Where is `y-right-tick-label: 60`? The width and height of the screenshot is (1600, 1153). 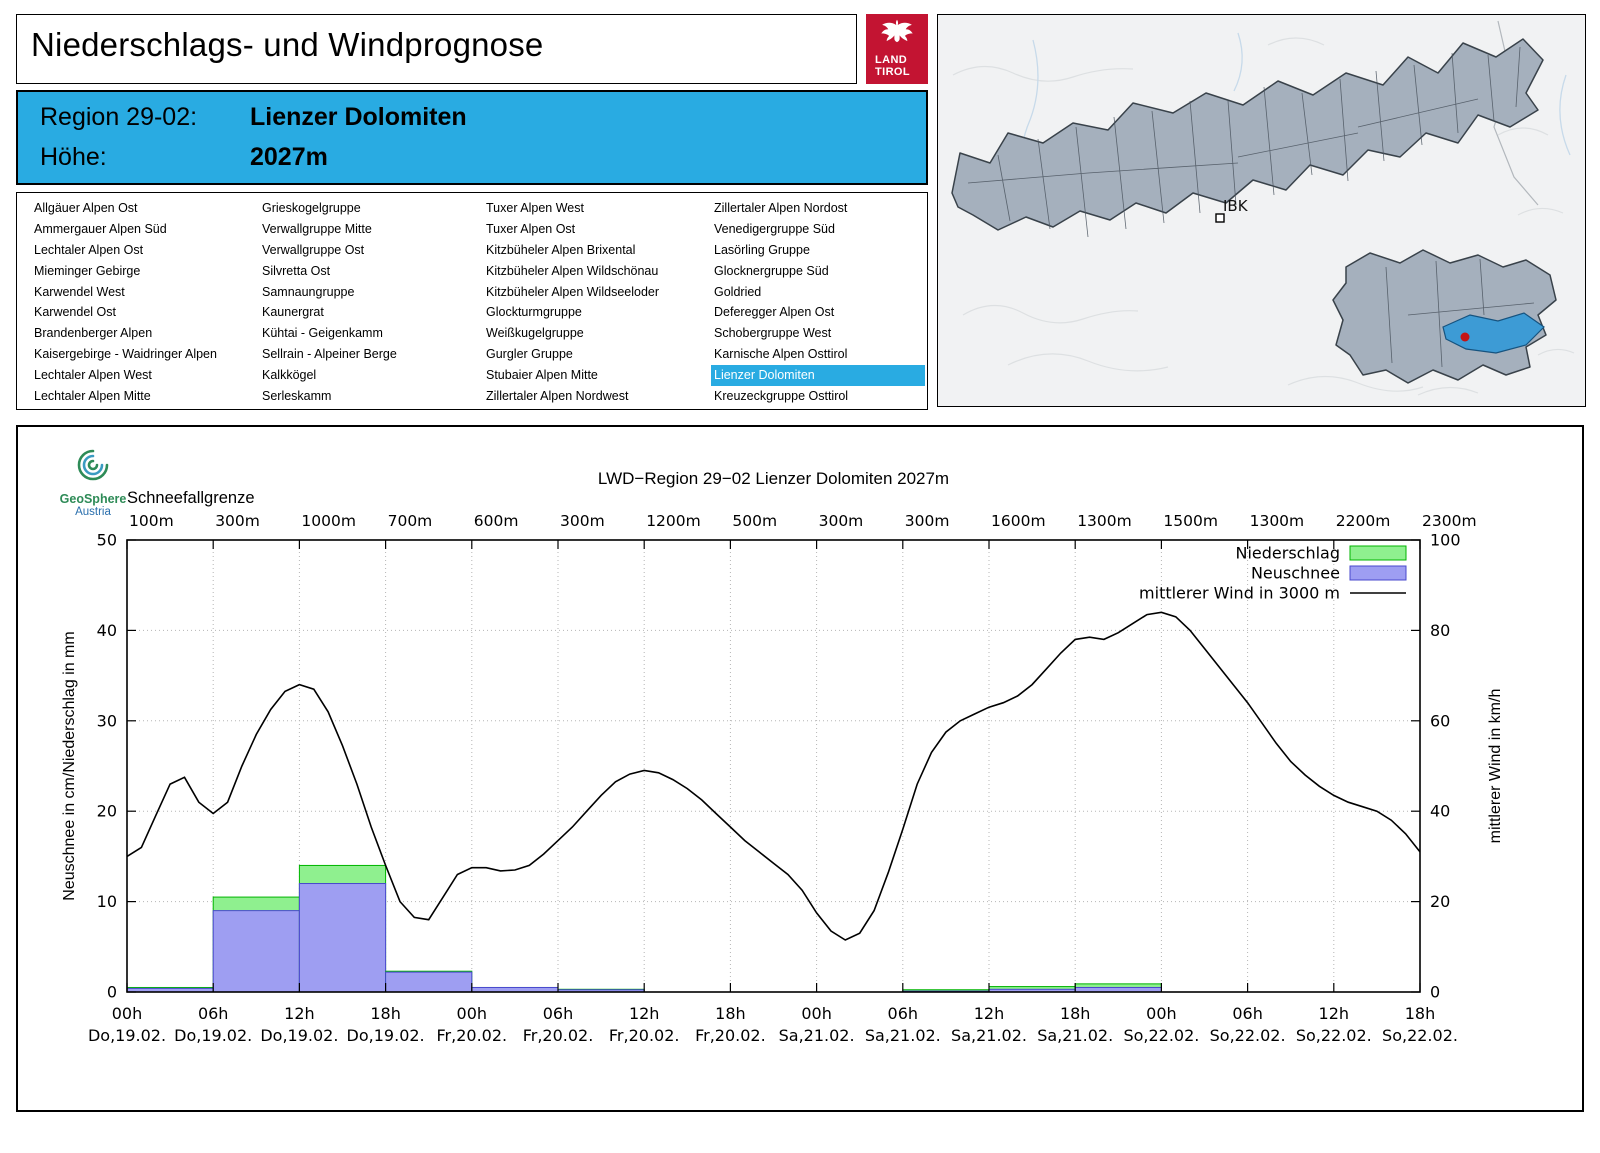
y-right-tick-label: 60 is located at coordinates (1440, 720).